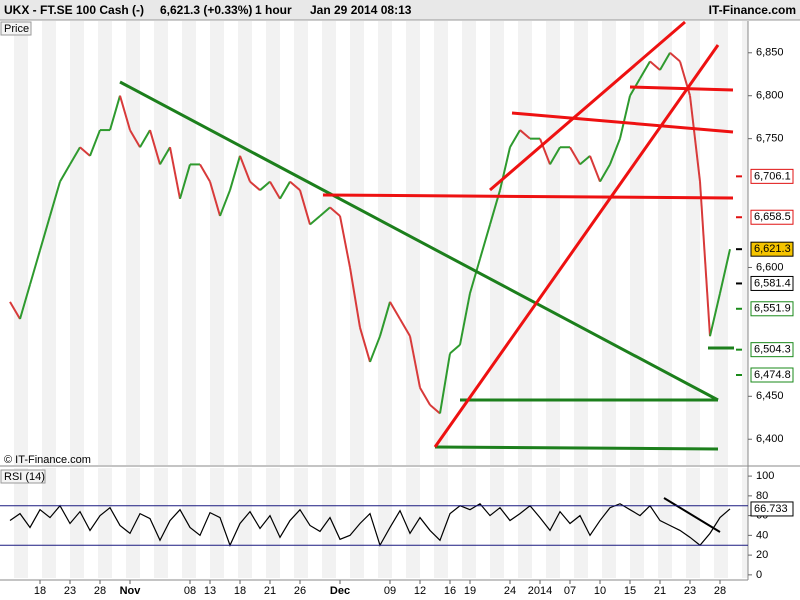  Describe the element at coordinates (770, 53) in the screenshot. I see `y-tick-label: 6,850` at that location.